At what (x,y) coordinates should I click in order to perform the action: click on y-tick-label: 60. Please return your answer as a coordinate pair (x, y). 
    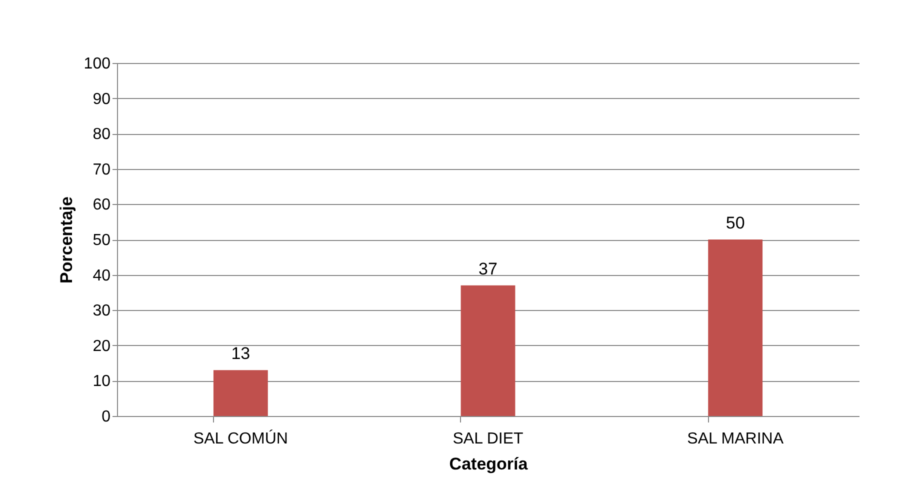
    Looking at the image, I should click on (101, 205).